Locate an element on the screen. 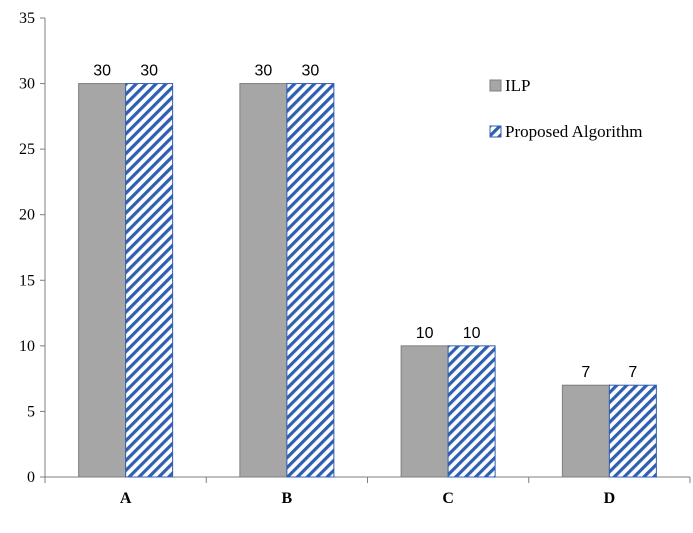 This screenshot has width=693, height=533. y-tick-label: 35 is located at coordinates (27, 18).